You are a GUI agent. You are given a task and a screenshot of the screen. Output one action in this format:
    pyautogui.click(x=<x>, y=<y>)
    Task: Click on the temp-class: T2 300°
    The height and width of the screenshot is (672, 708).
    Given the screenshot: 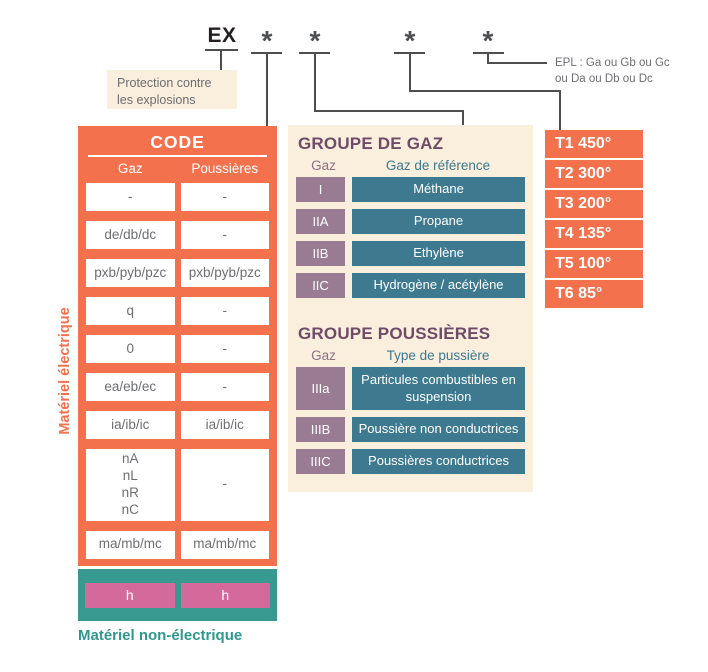 What is the action you would take?
    pyautogui.click(x=594, y=174)
    